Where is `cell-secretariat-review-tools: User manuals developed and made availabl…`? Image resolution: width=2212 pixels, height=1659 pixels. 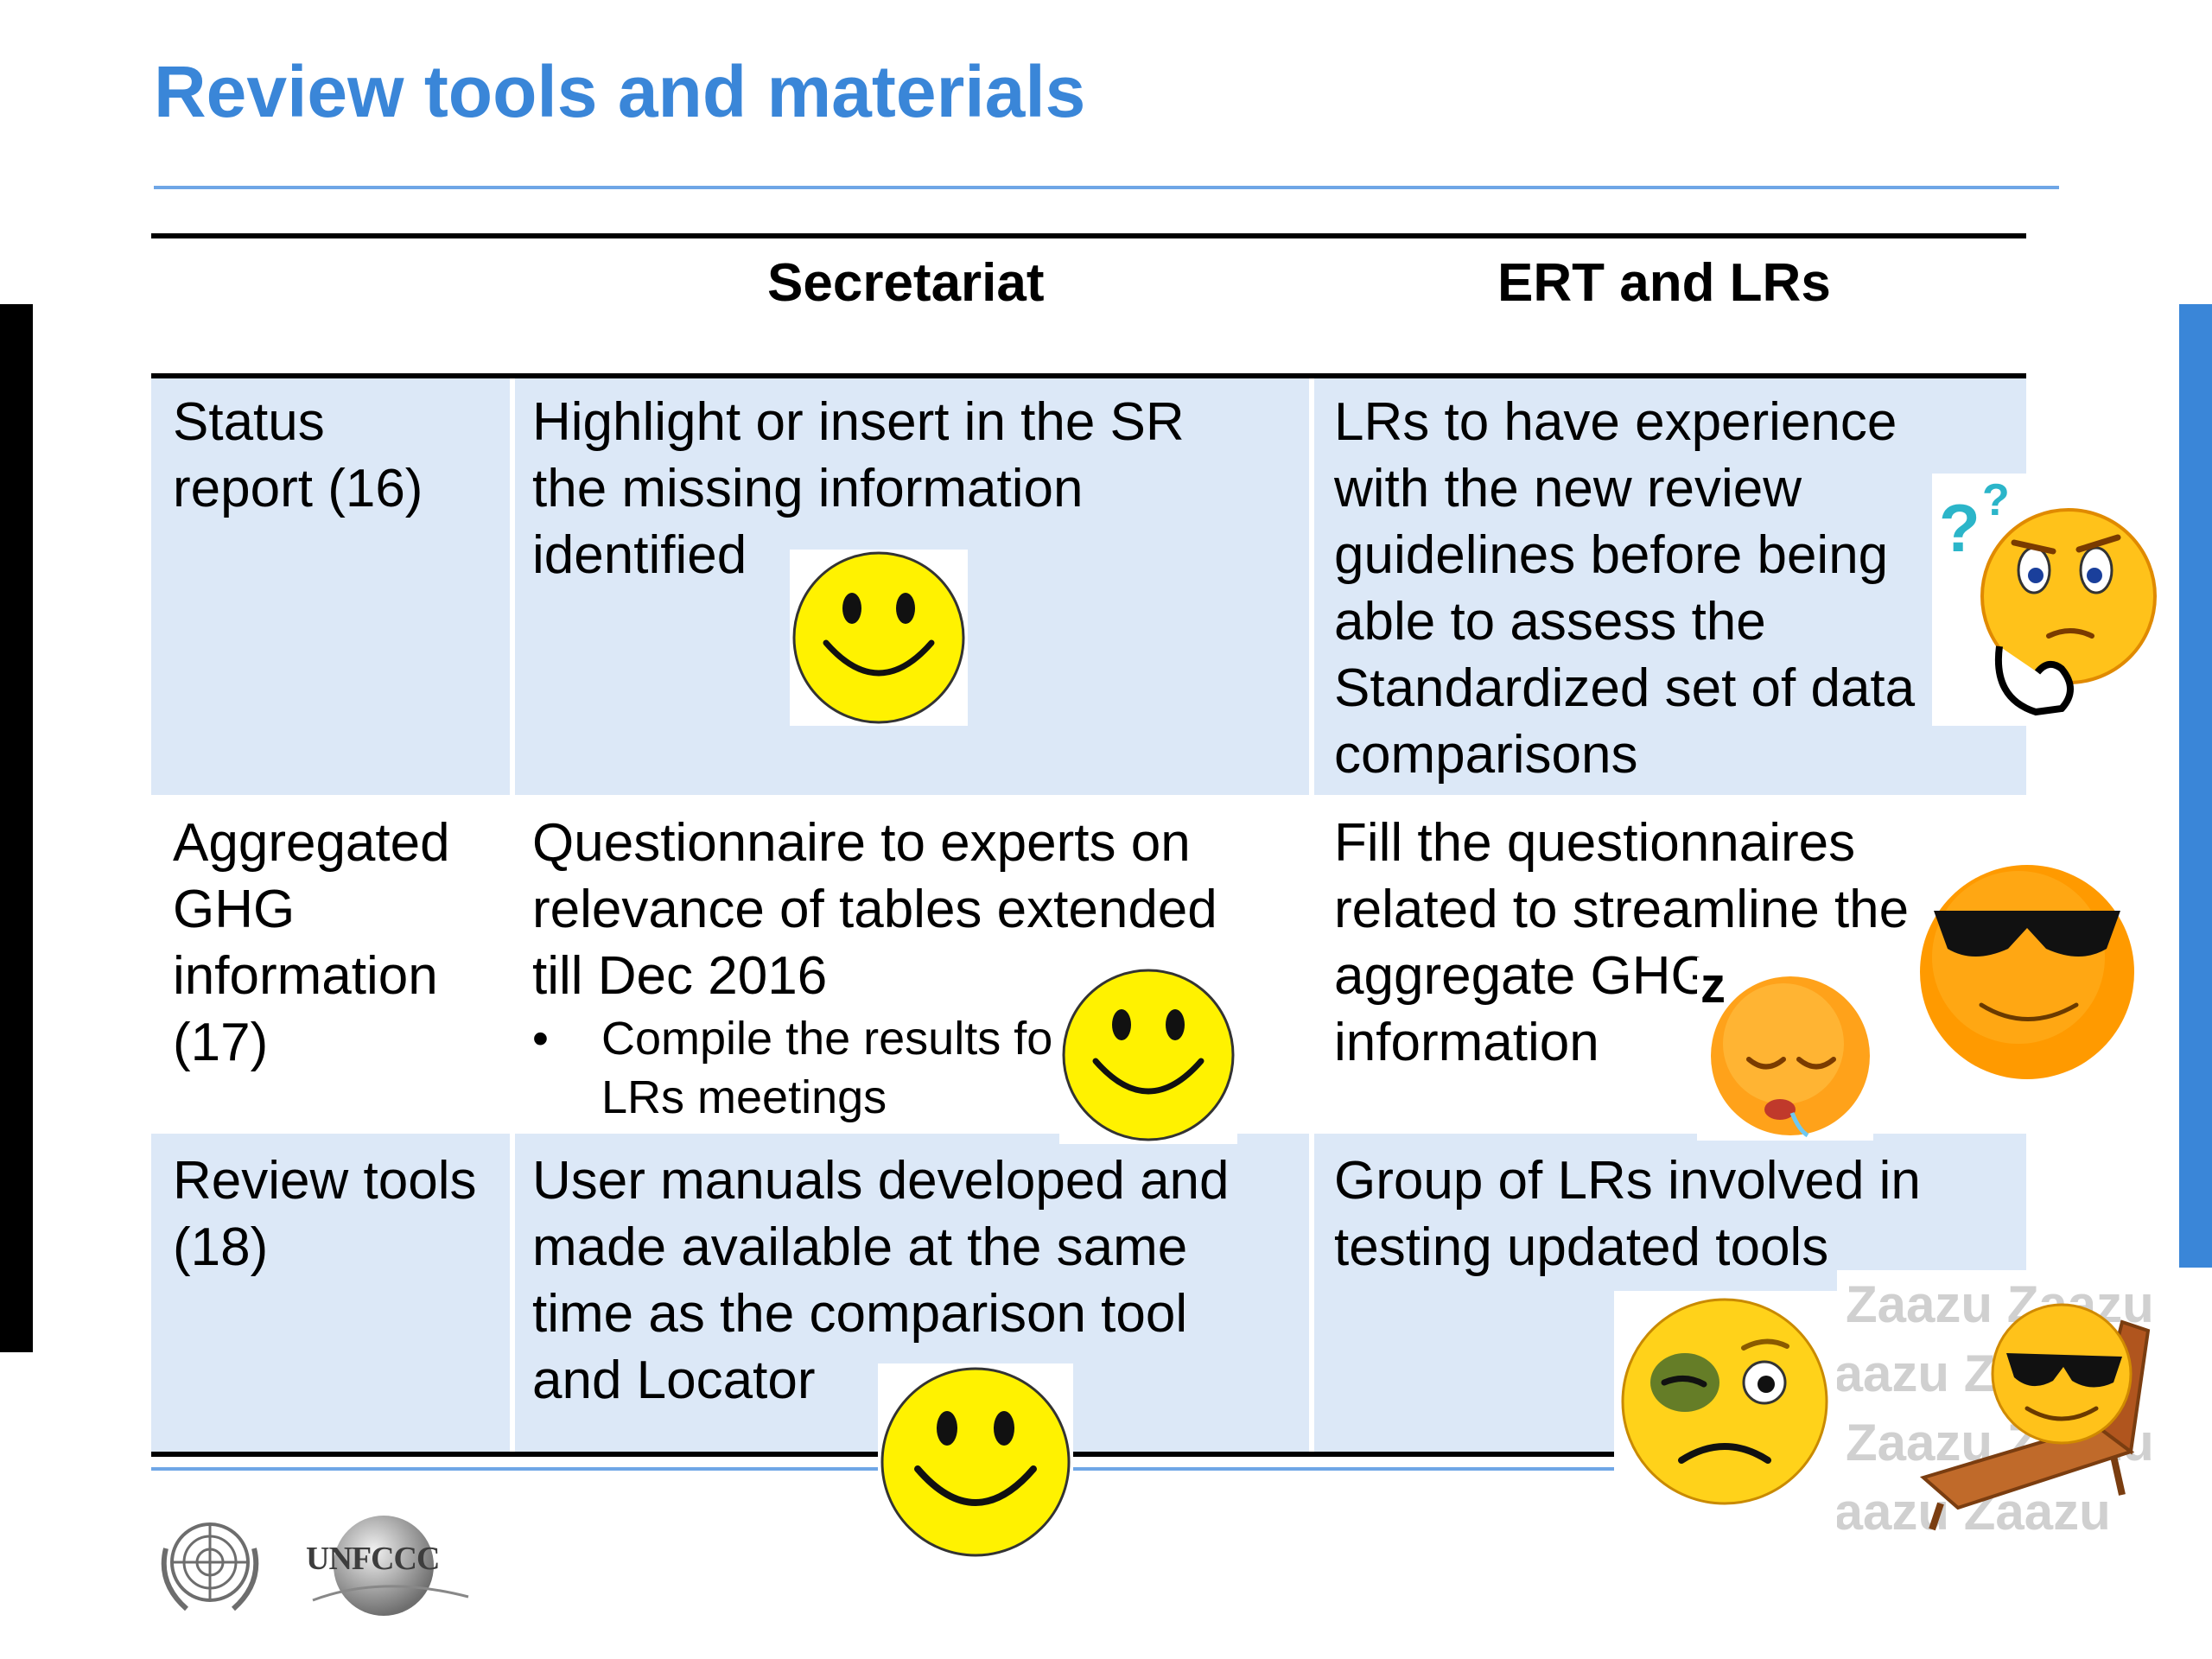 cell-secretariat-review-tools: User manuals developed and made availabl… is located at coordinates (881, 1280).